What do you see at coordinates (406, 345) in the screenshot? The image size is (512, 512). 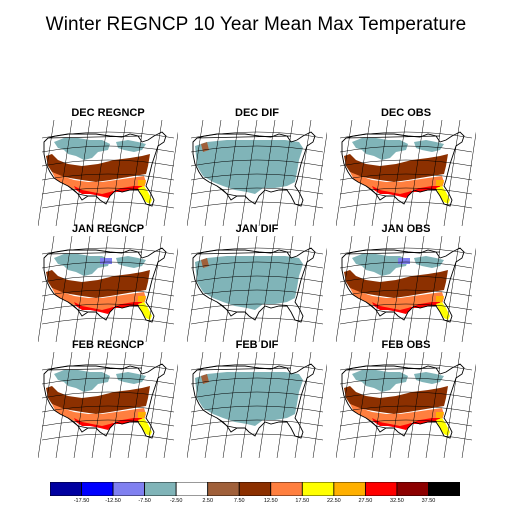 I see `panel-label: FEB OBS` at bounding box center [406, 345].